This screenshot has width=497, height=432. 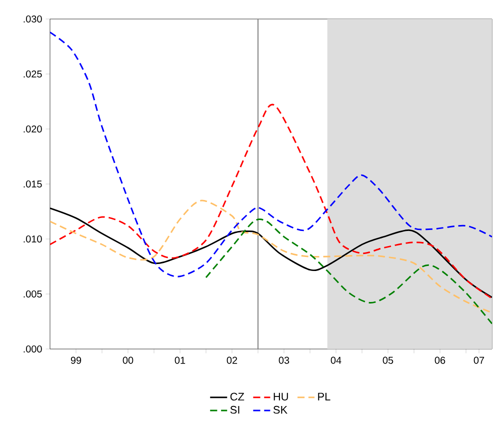 I want to click on x-tick-label: 07, so click(x=479, y=360).